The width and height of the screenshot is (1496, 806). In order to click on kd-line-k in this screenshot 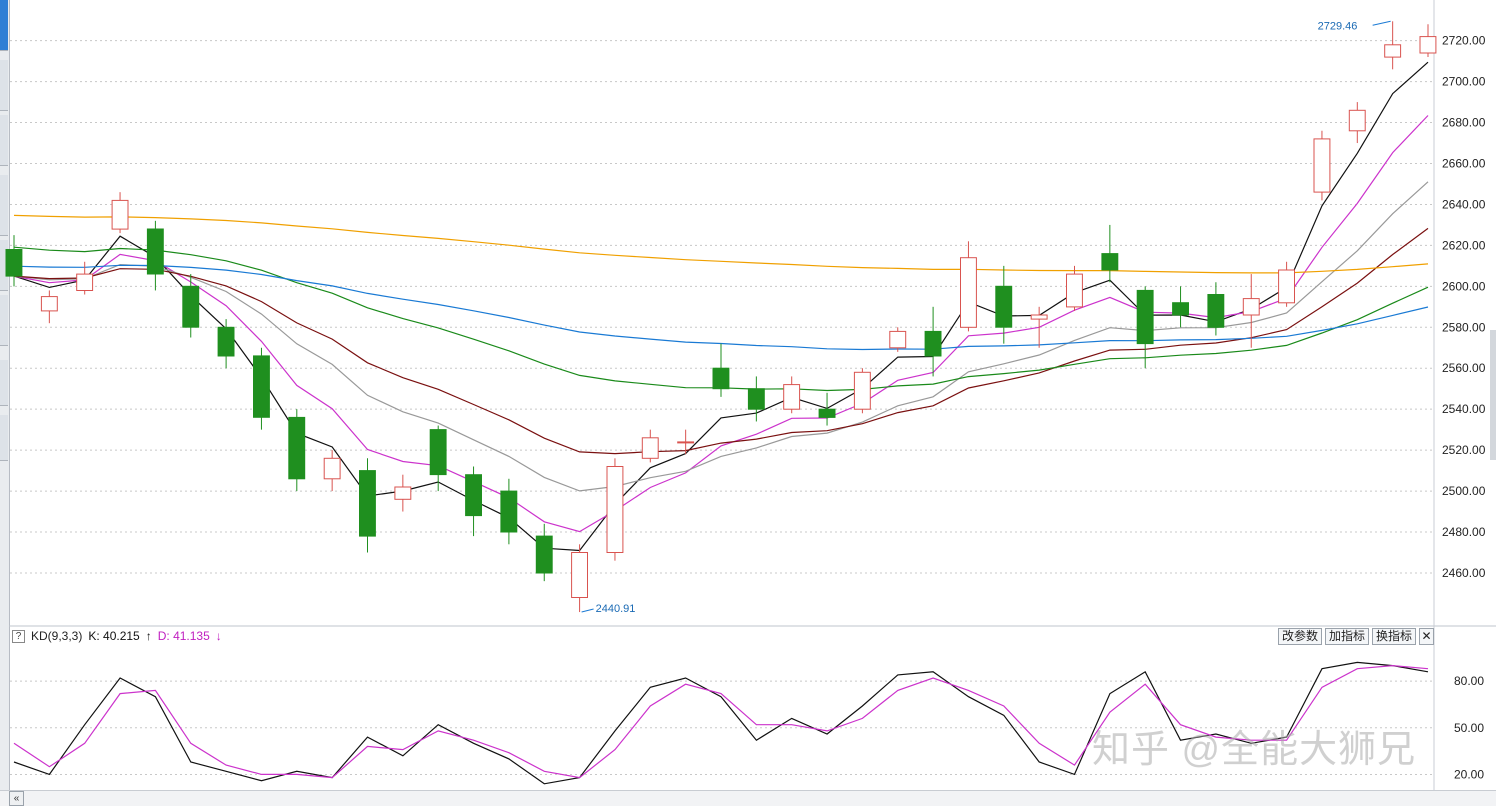, I will do `click(721, 723)`.